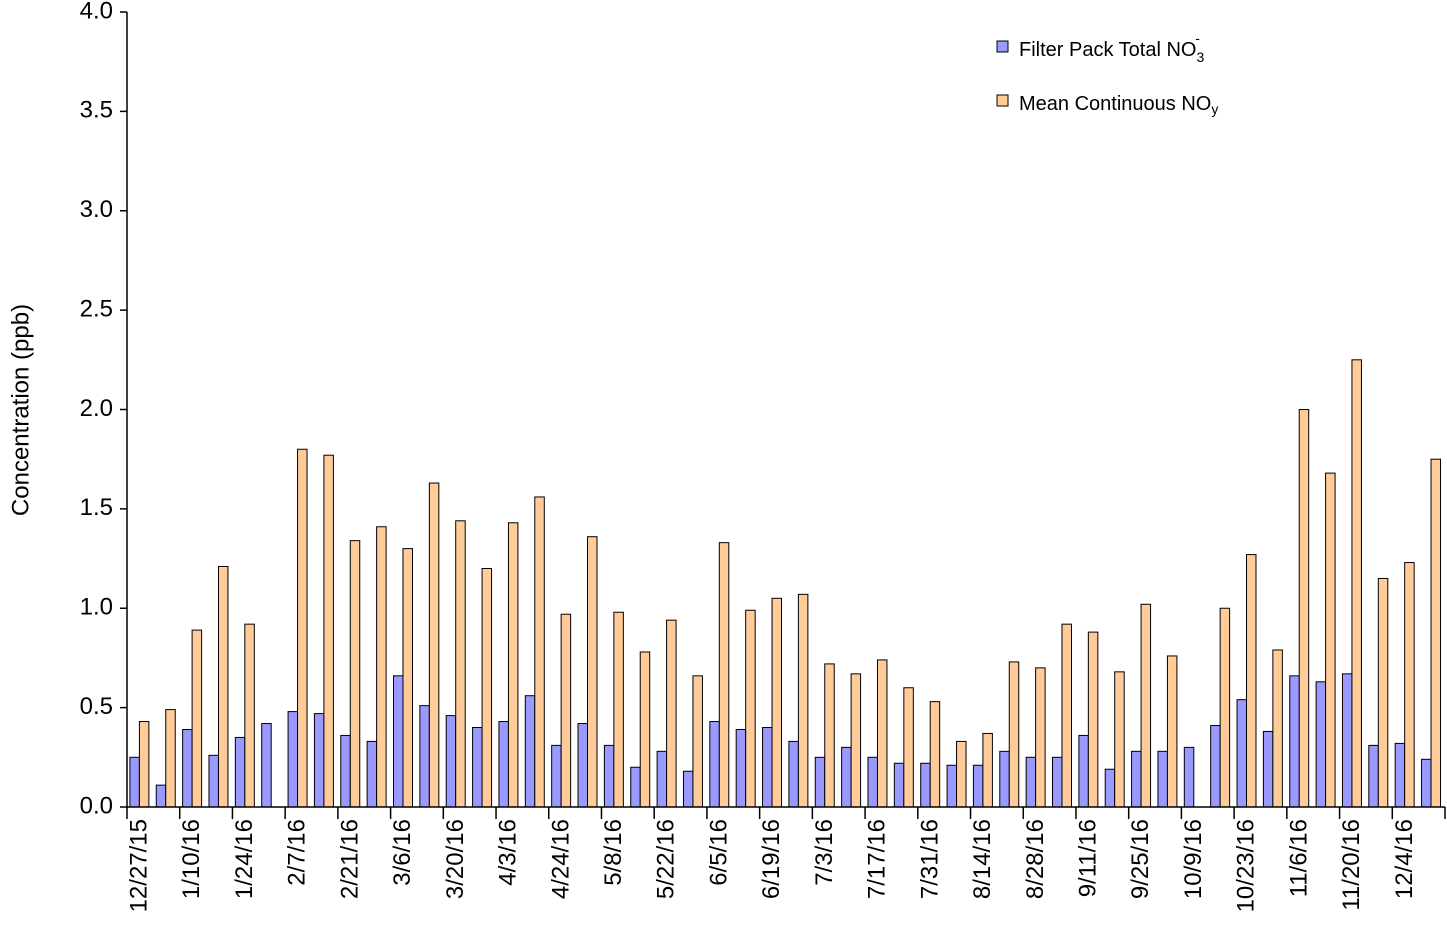  Describe the element at coordinates (455, 859) in the screenshot. I see `x-tick-label: 3/20/16` at that location.